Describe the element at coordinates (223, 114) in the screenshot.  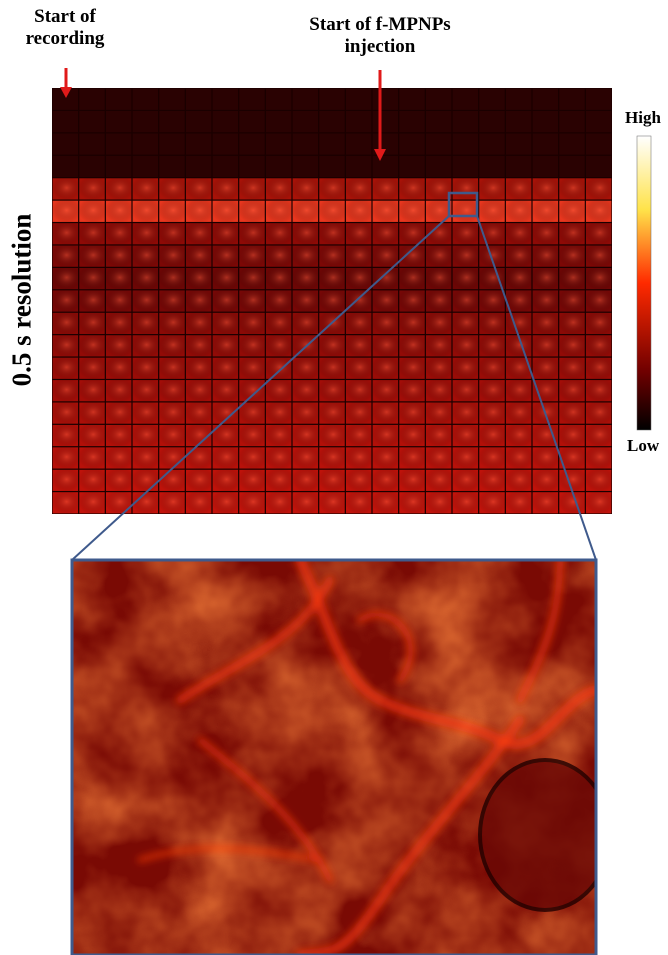
I see `arrows` at that location.